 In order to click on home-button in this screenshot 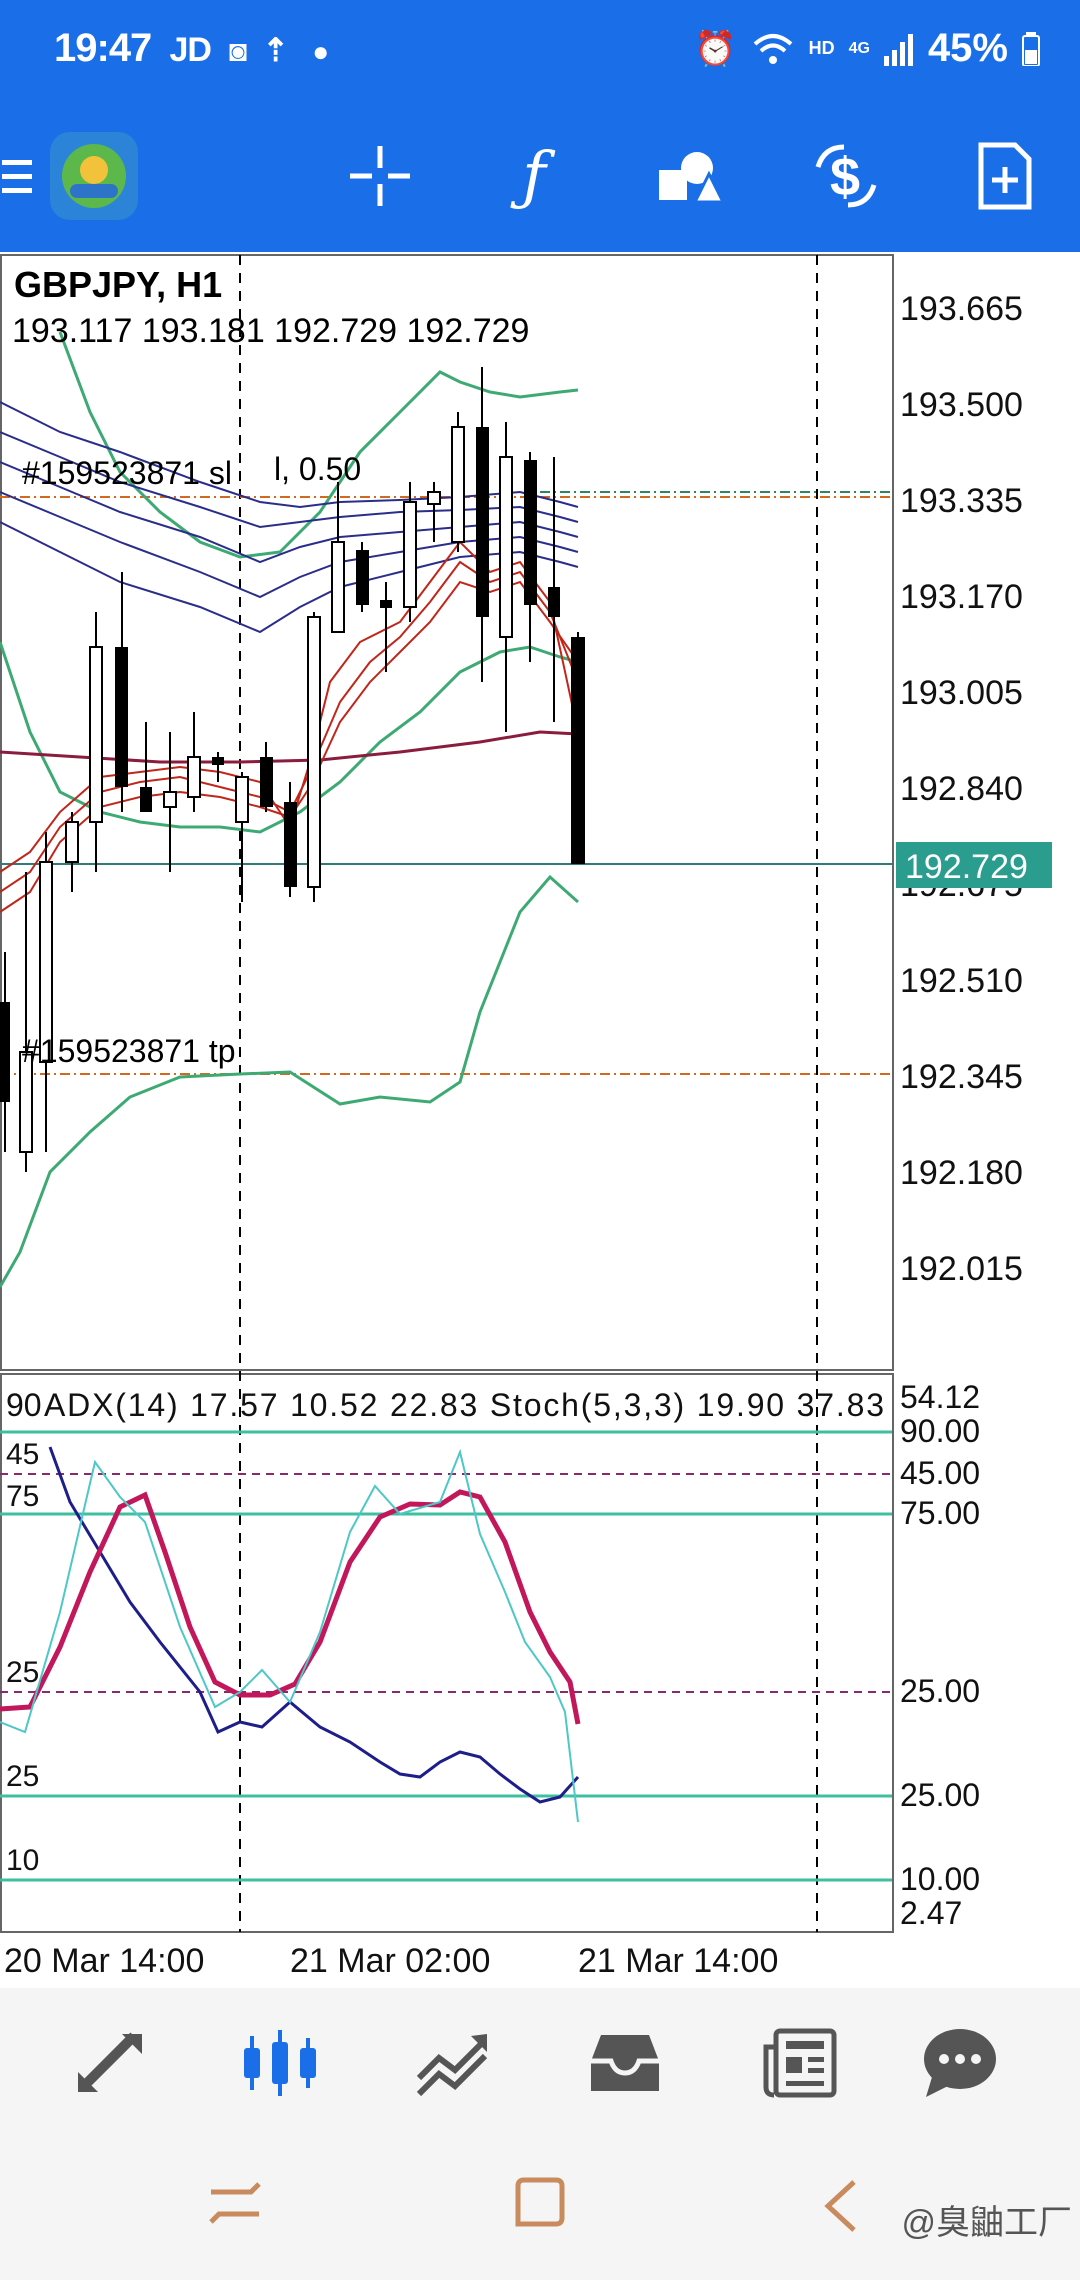, I will do `click(540, 2204)`.